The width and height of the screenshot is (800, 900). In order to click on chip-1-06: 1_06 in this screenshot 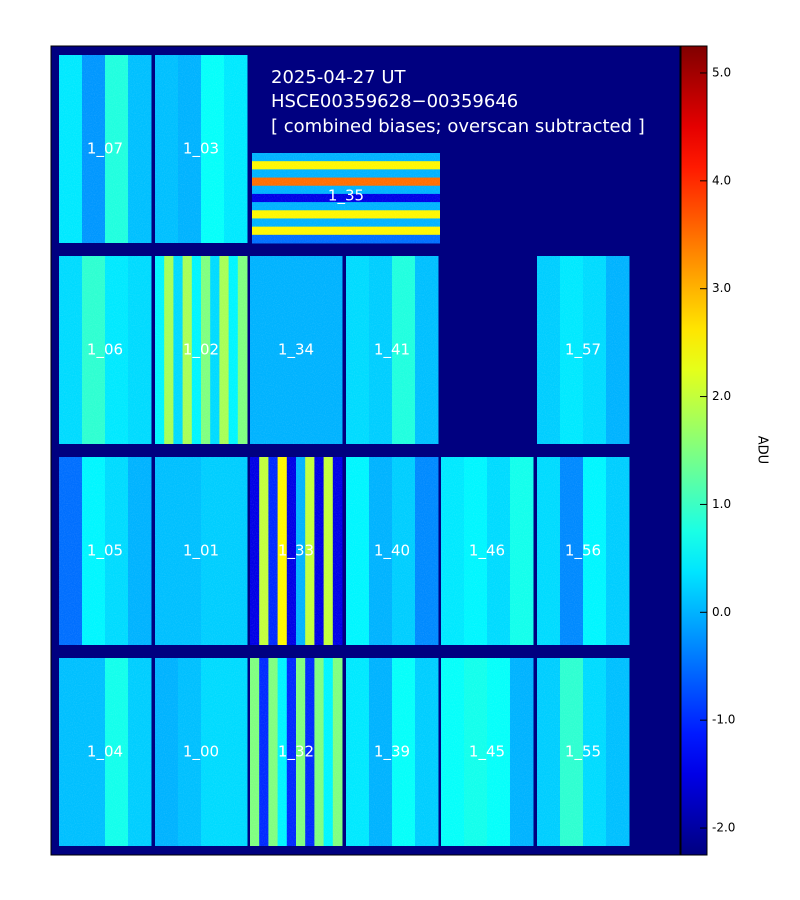, I will do `click(105, 350)`.